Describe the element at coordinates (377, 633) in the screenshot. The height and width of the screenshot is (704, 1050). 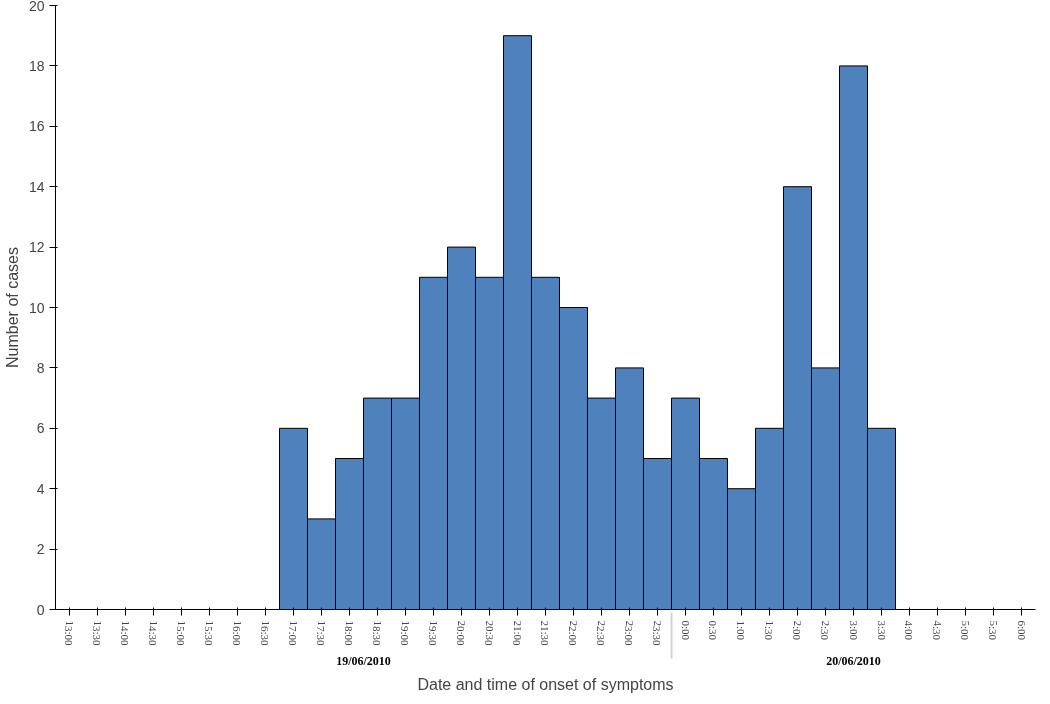
I see `x-tick-label: 18:30` at that location.